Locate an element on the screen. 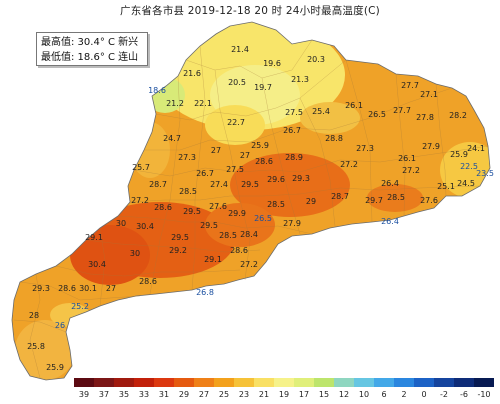 The image size is (500, 404). station-value: 28.4 is located at coordinates (249, 234).